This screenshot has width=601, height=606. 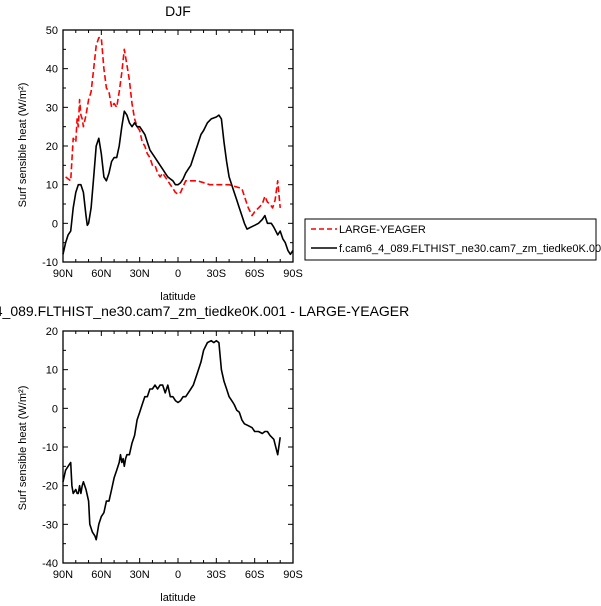 I want to click on top-chart-title: DJF, so click(x=178, y=11).